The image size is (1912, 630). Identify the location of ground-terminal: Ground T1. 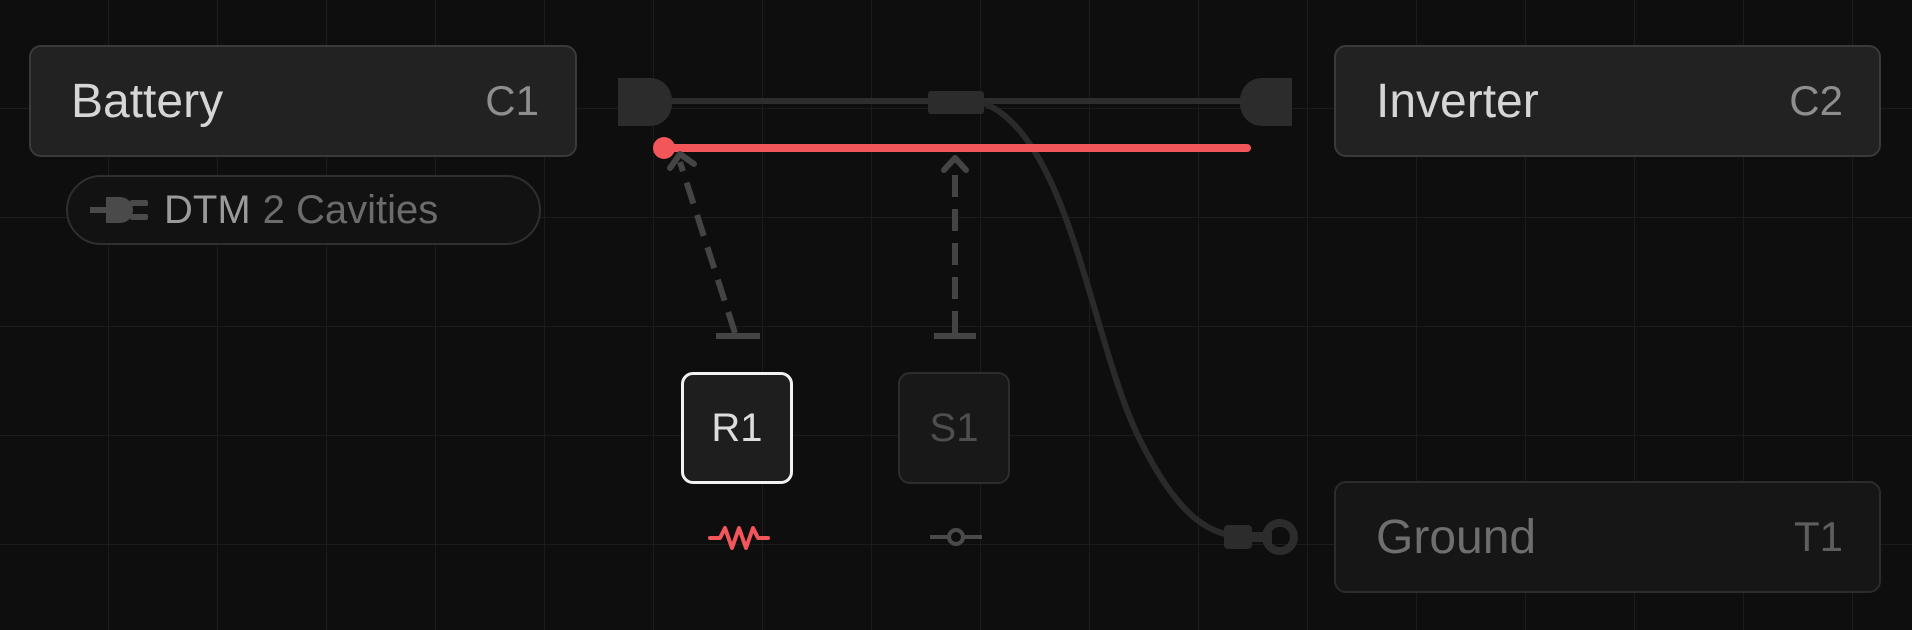
(1607, 537).